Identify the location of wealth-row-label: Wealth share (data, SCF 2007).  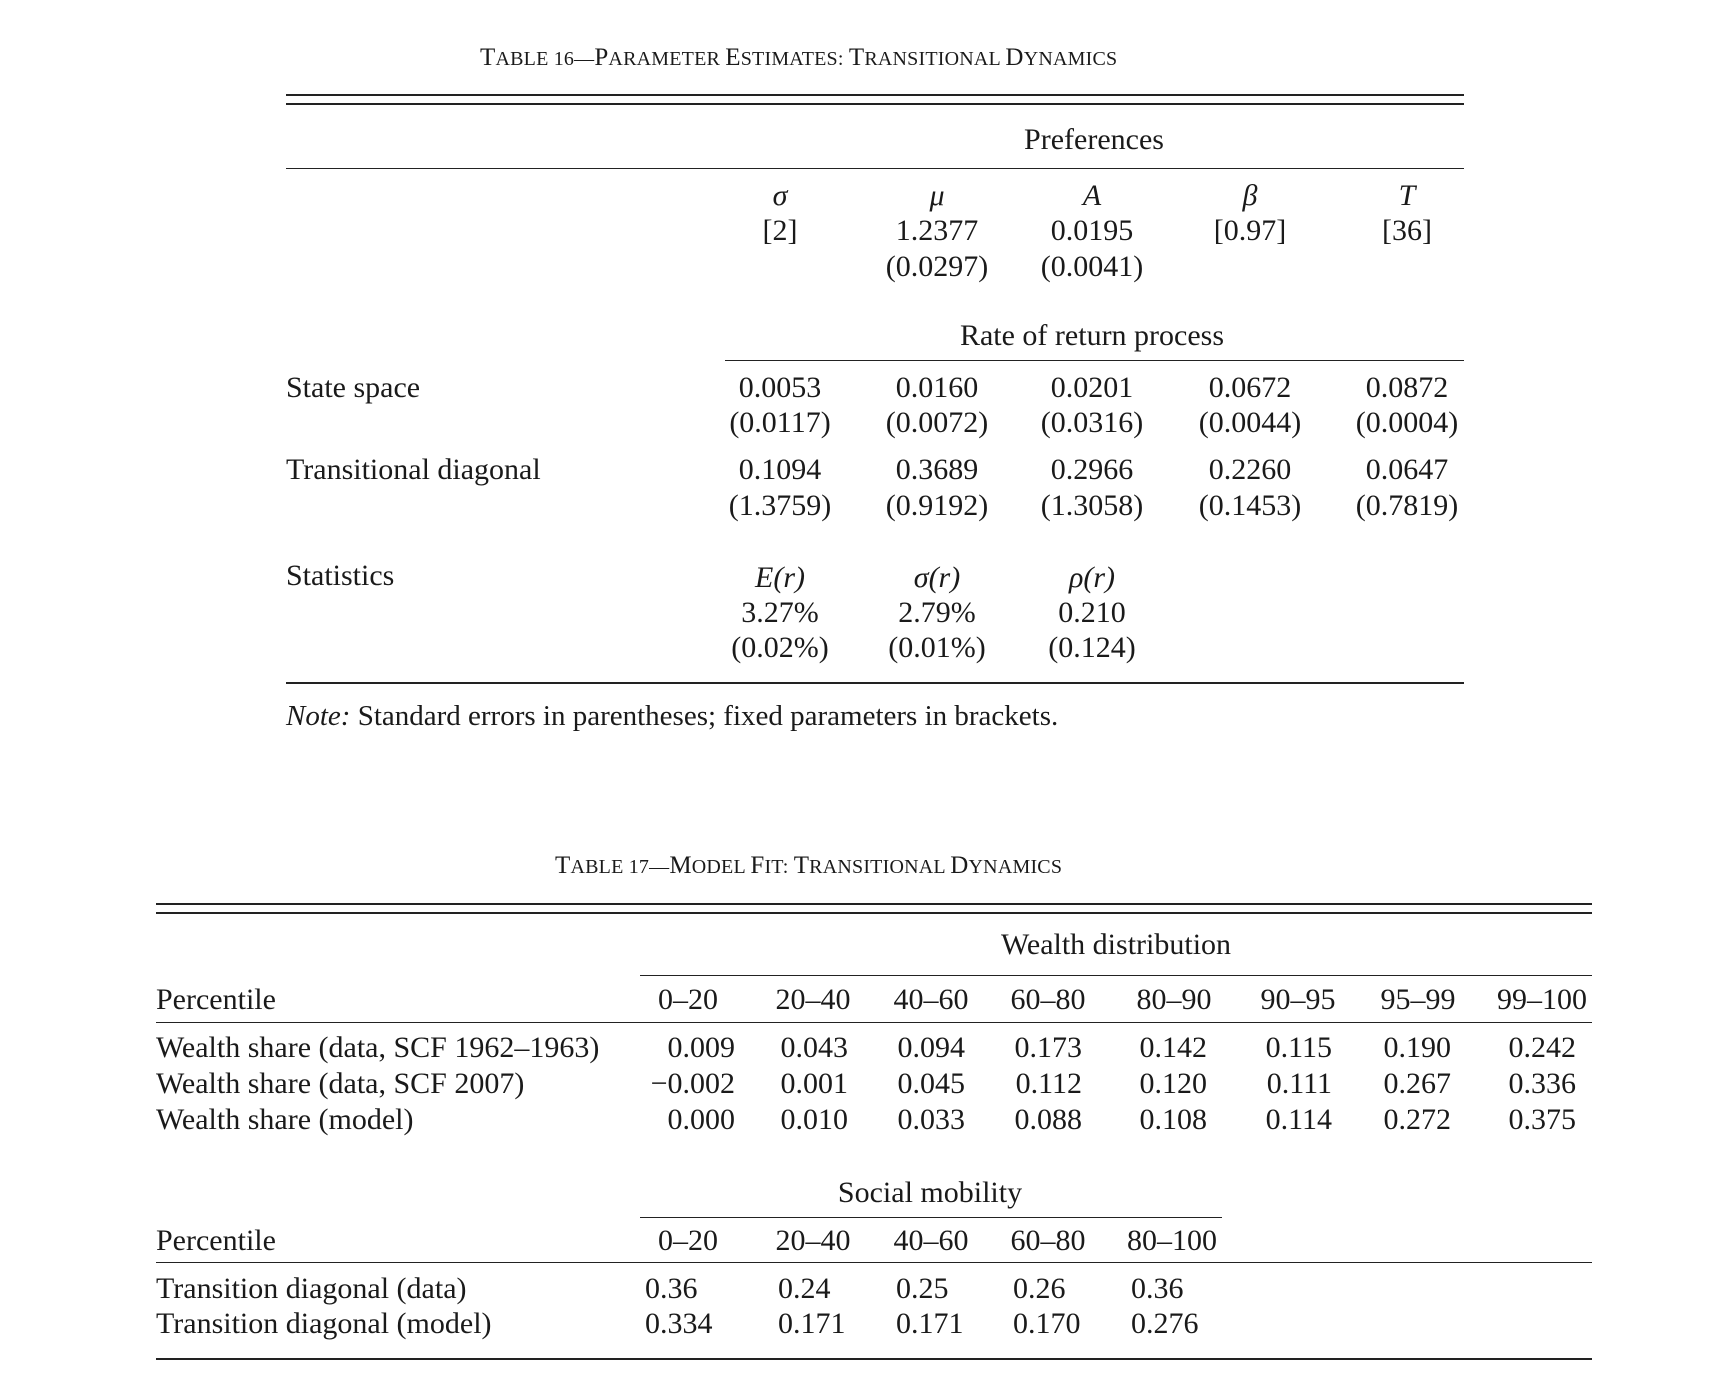
(340, 1083).